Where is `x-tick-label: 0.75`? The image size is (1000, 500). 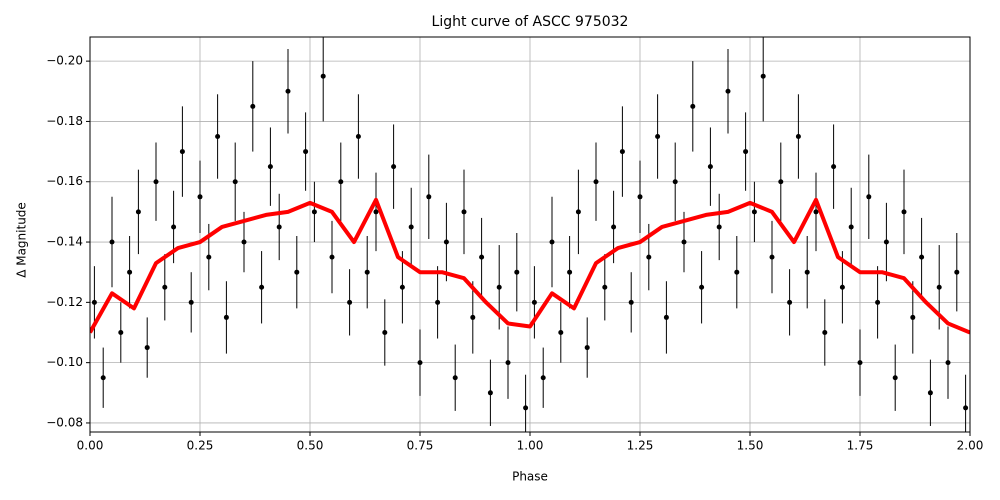
x-tick-label: 0.75 is located at coordinates (420, 446).